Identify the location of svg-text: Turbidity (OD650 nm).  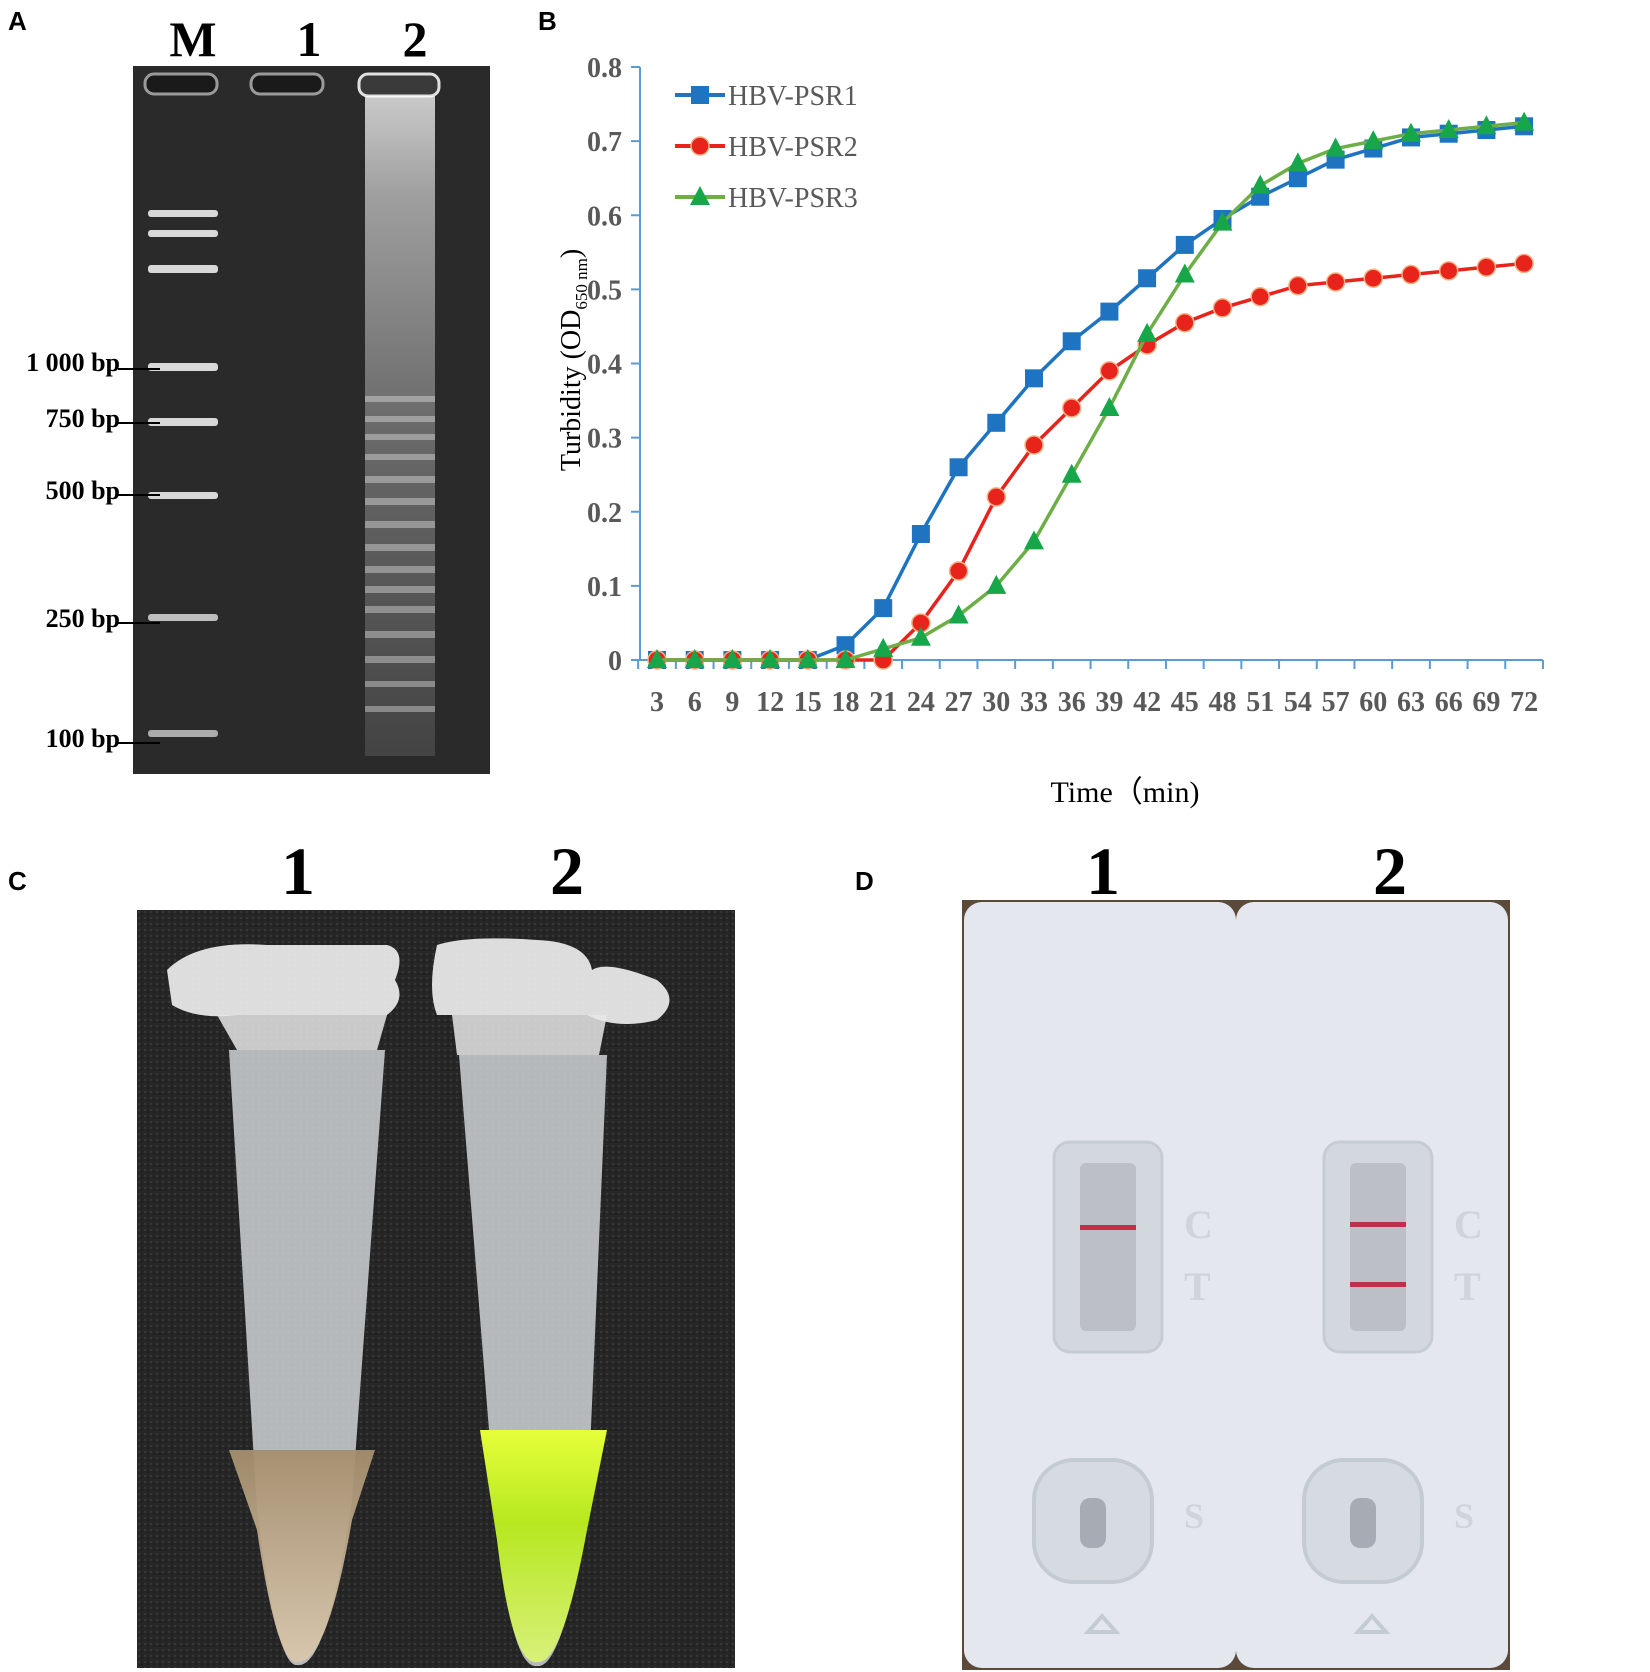
(573, 360).